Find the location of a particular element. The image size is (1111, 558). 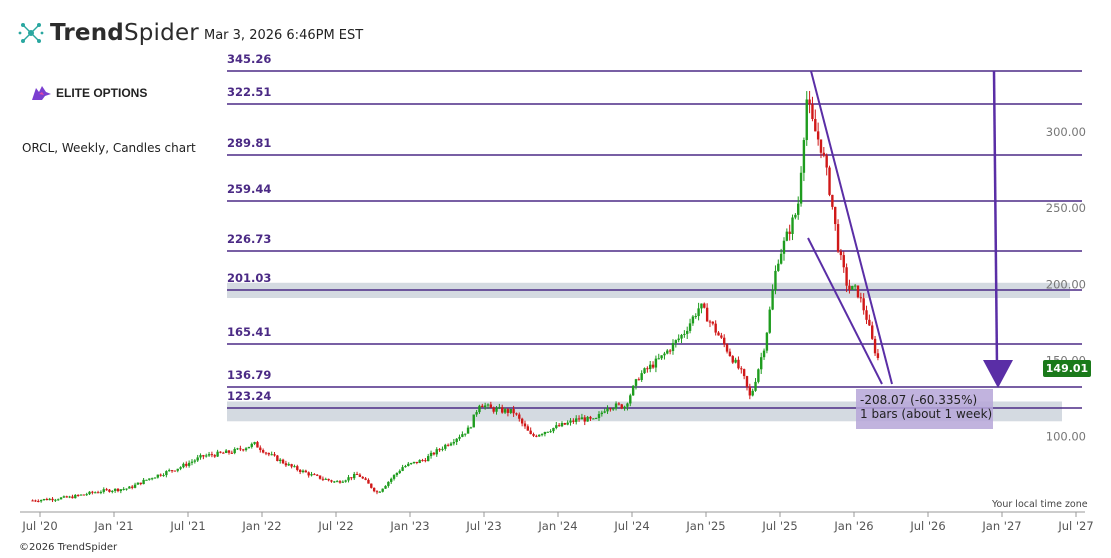

falling-wedge is located at coordinates (850, 227).